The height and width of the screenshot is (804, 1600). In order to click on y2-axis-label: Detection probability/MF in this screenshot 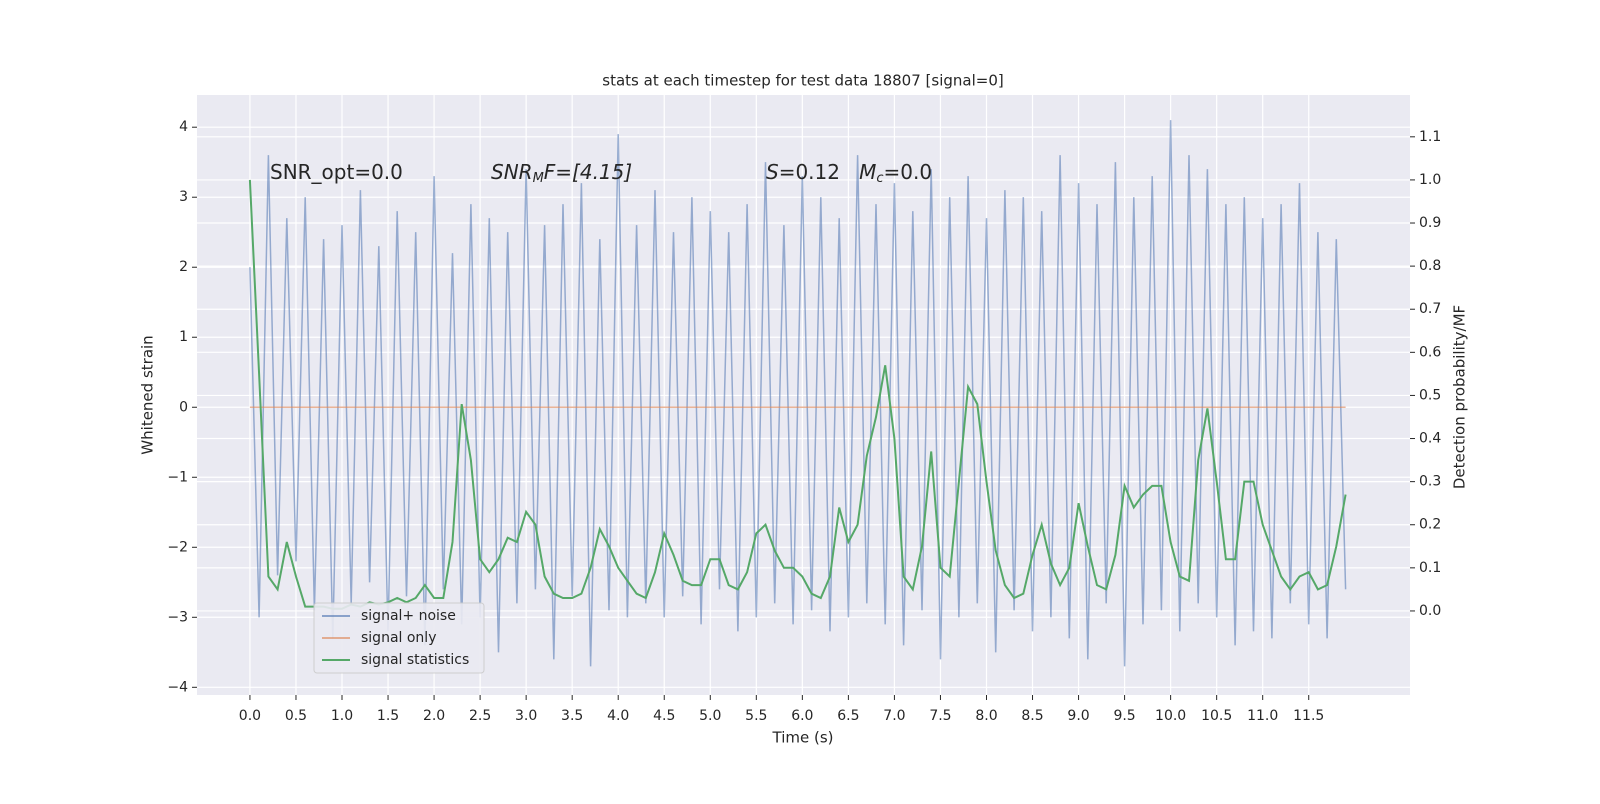, I will do `click(1460, 397)`.